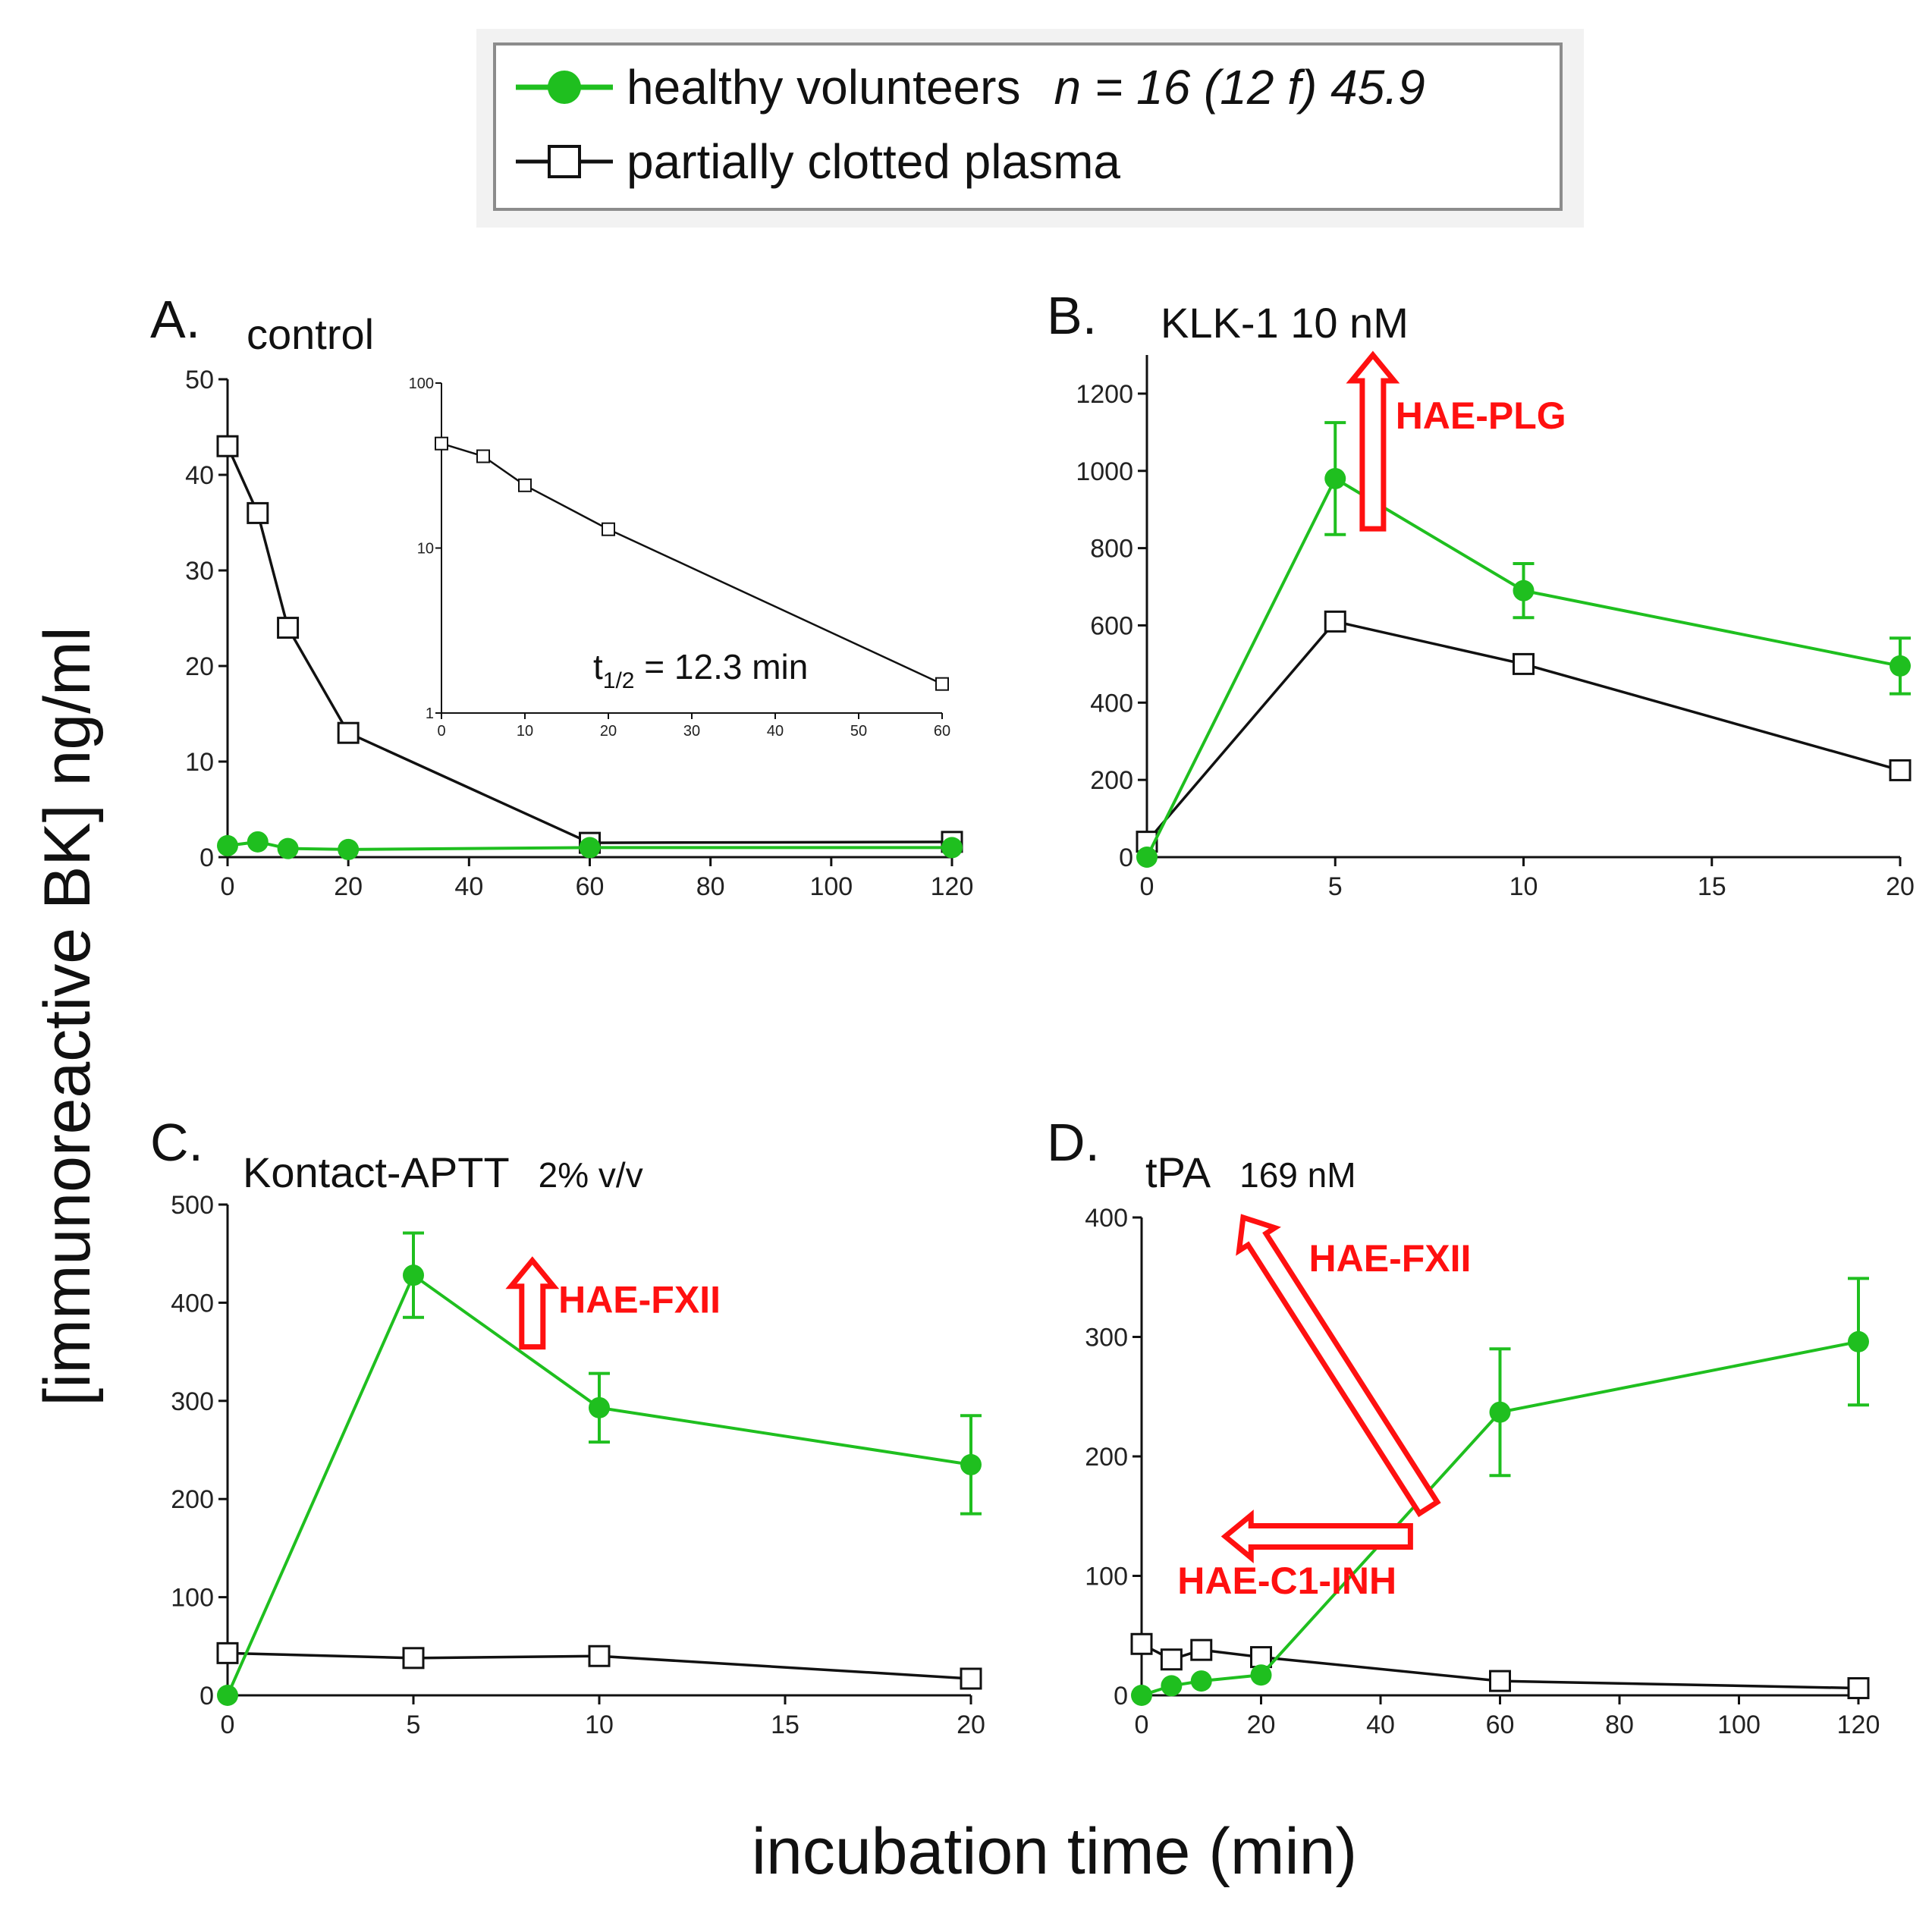 The height and width of the screenshot is (1910, 1932). I want to click on y-tick-label: 50, so click(199, 380).